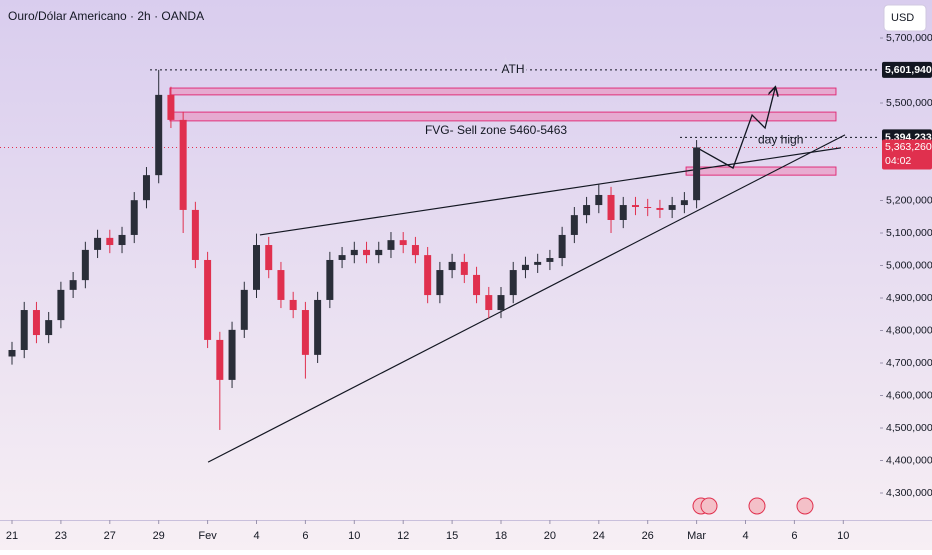  What do you see at coordinates (452, 536) in the screenshot?
I see `x-tick-label: 15` at bounding box center [452, 536].